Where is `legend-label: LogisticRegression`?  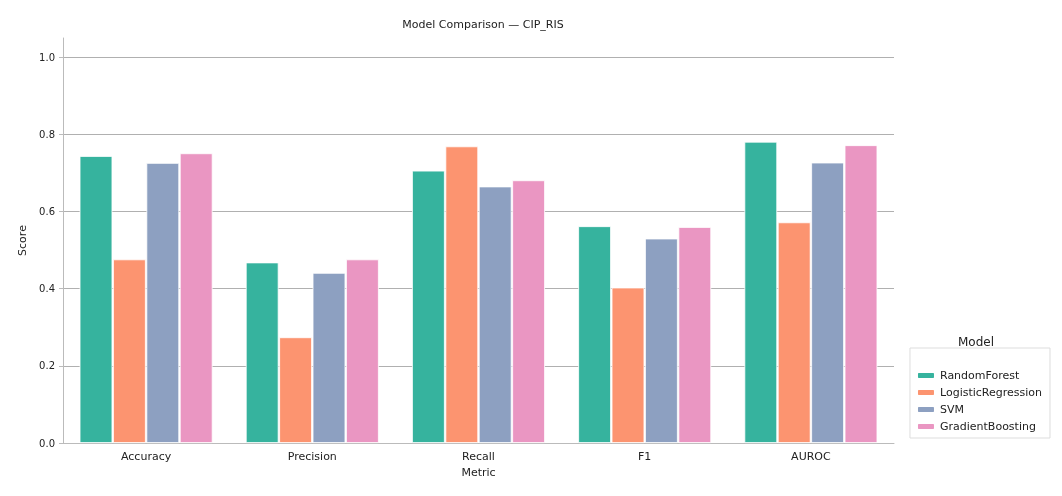 legend-label: LogisticRegression is located at coordinates (991, 392).